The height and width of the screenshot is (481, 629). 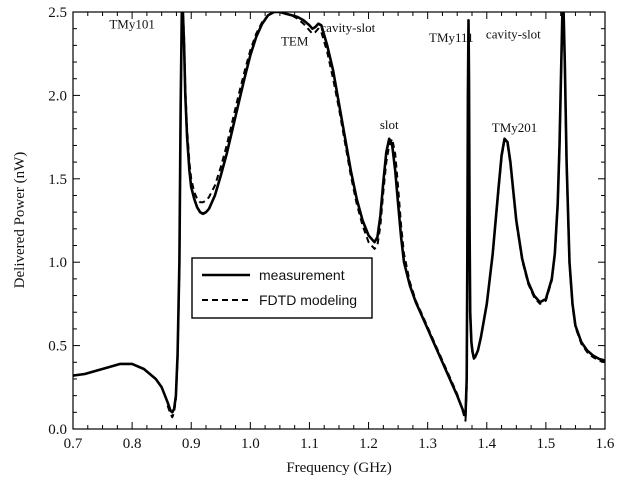 What do you see at coordinates (20, 220) in the screenshot?
I see `y-axis-label: Delivered Power (nW)` at bounding box center [20, 220].